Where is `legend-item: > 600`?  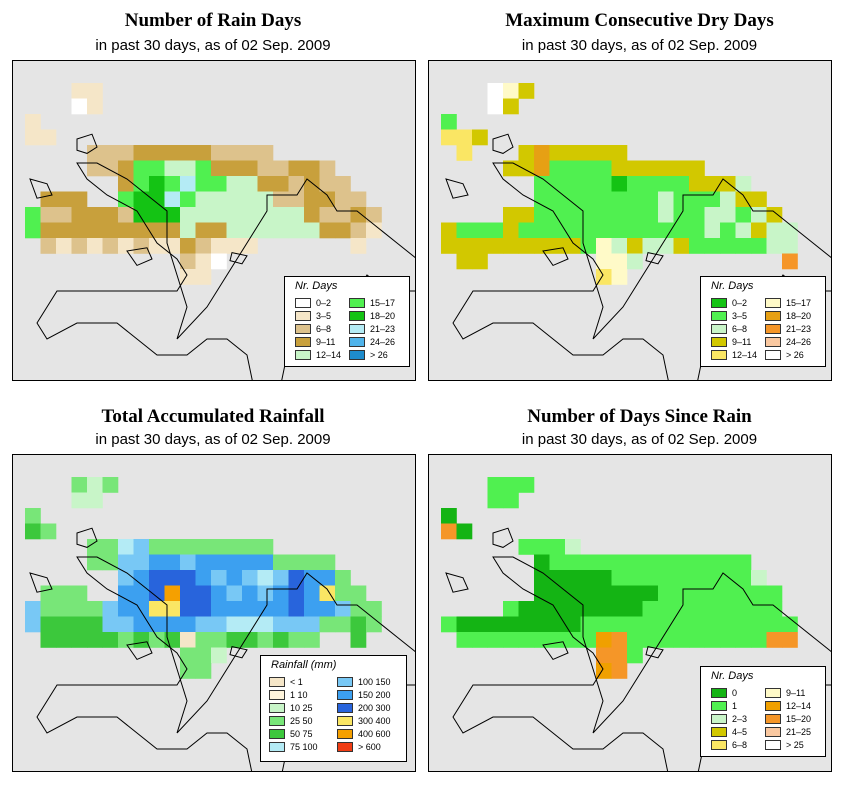 legend-item: > 600 is located at coordinates (359, 746).